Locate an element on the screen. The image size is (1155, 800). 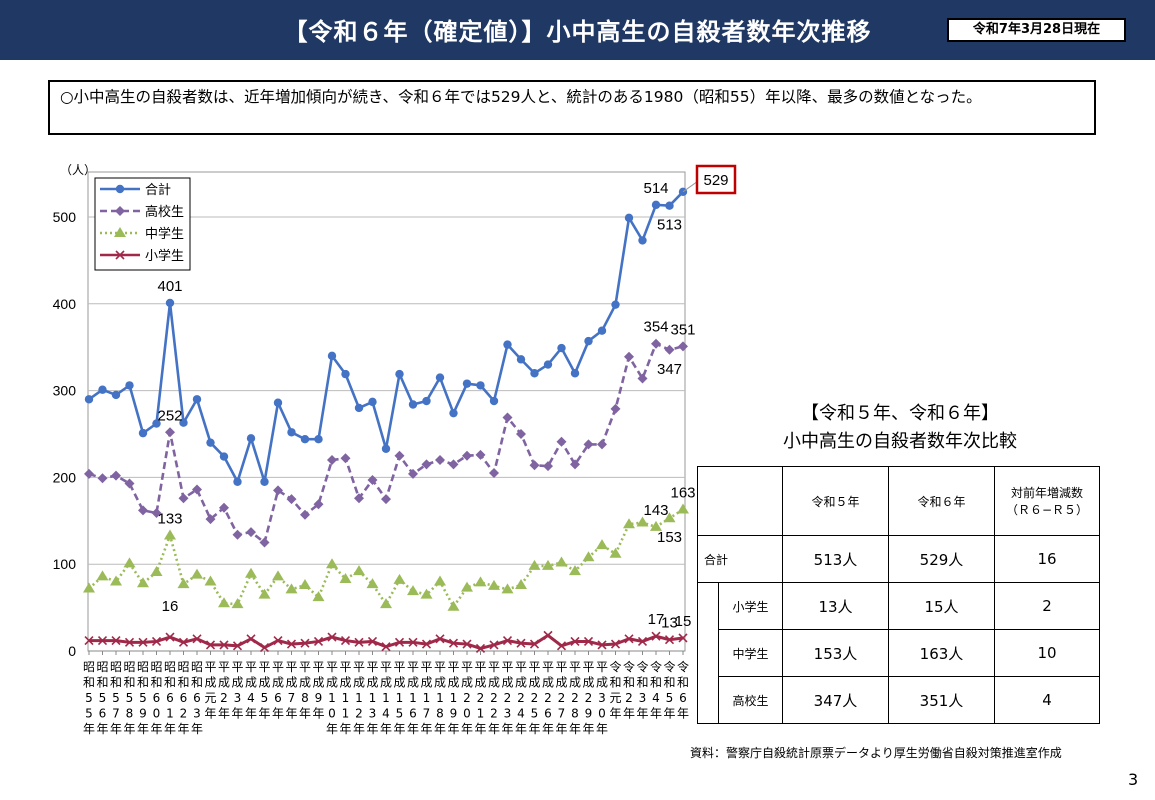
annotation-box is located at coordinates (716, 179).